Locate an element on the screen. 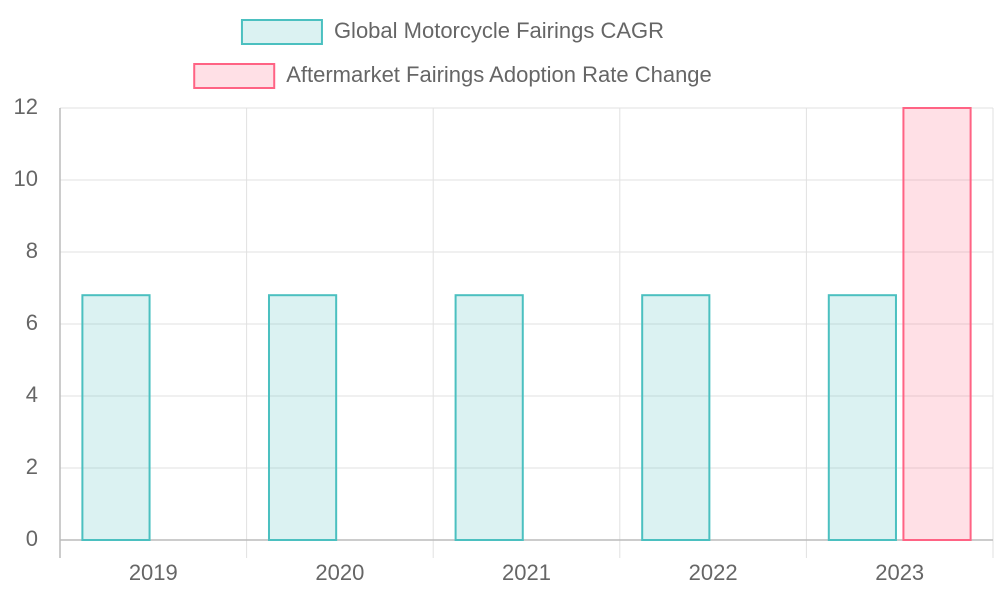  y-tick-label: 6 is located at coordinates (32, 322).